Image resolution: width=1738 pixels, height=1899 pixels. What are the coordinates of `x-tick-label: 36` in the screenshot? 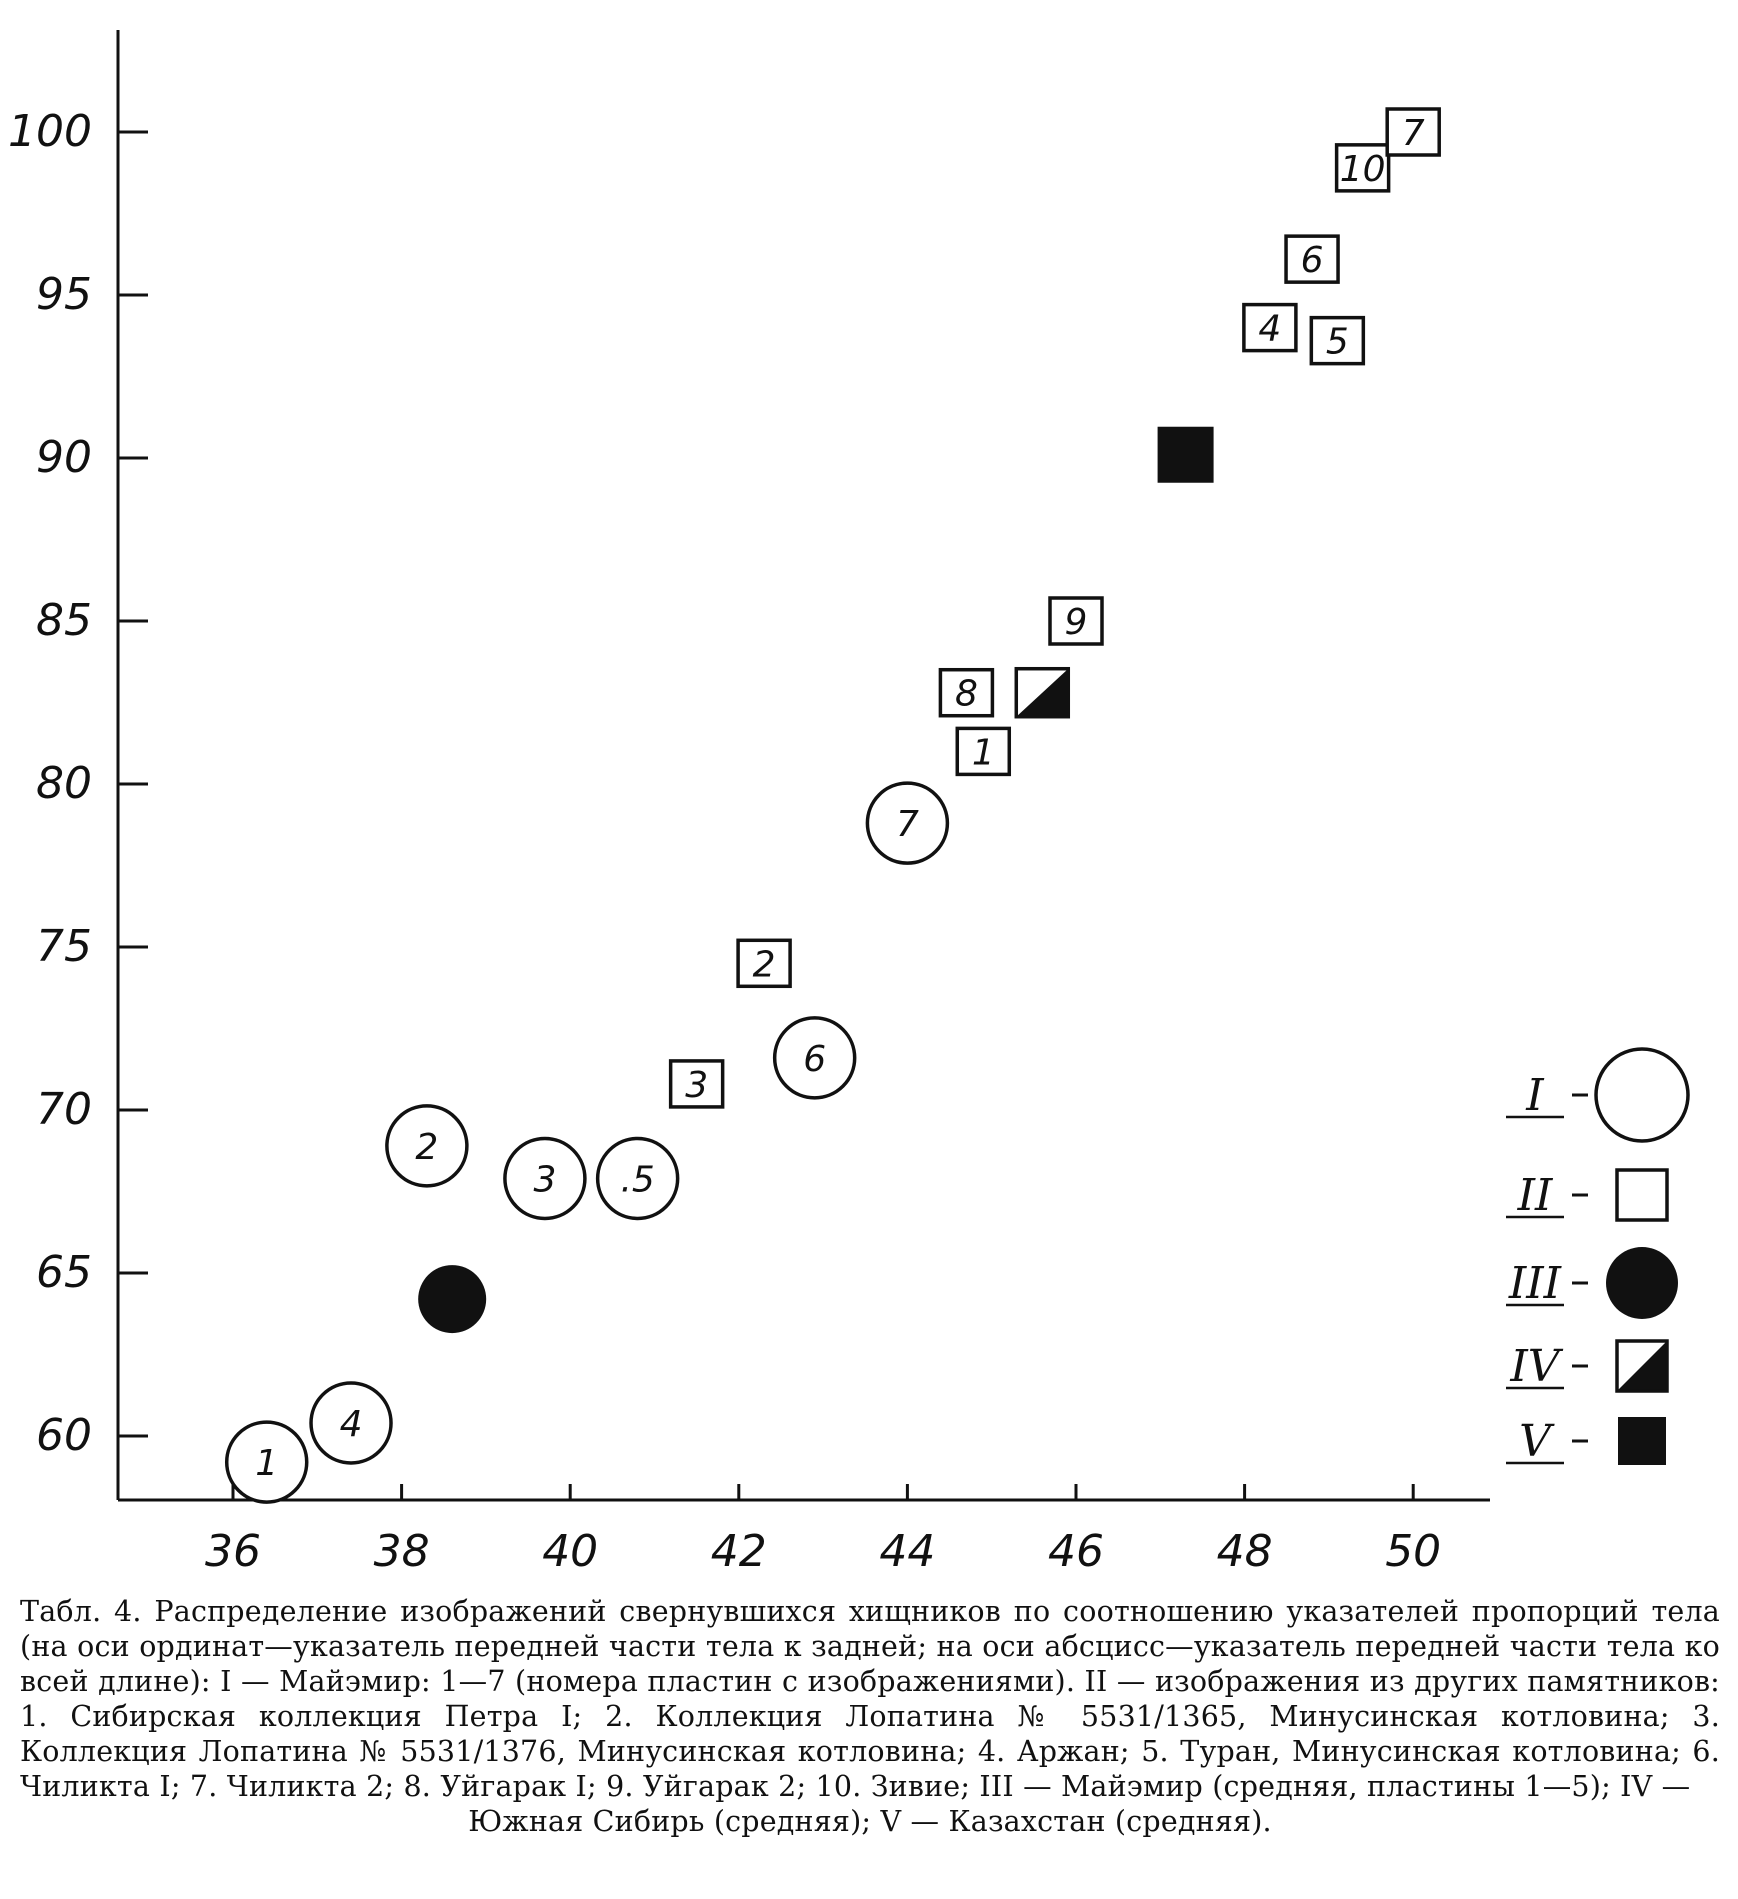 It's located at (233, 1548).